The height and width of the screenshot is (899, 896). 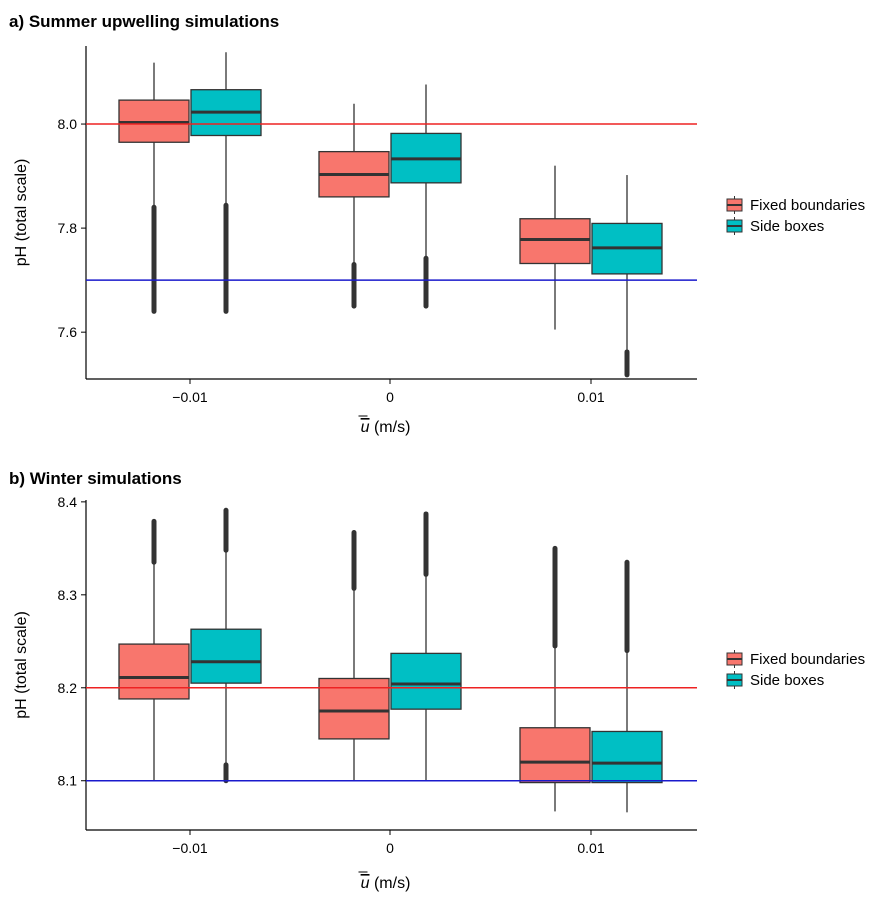 What do you see at coordinates (68, 781) in the screenshot?
I see `y-tick-label: 8.1` at bounding box center [68, 781].